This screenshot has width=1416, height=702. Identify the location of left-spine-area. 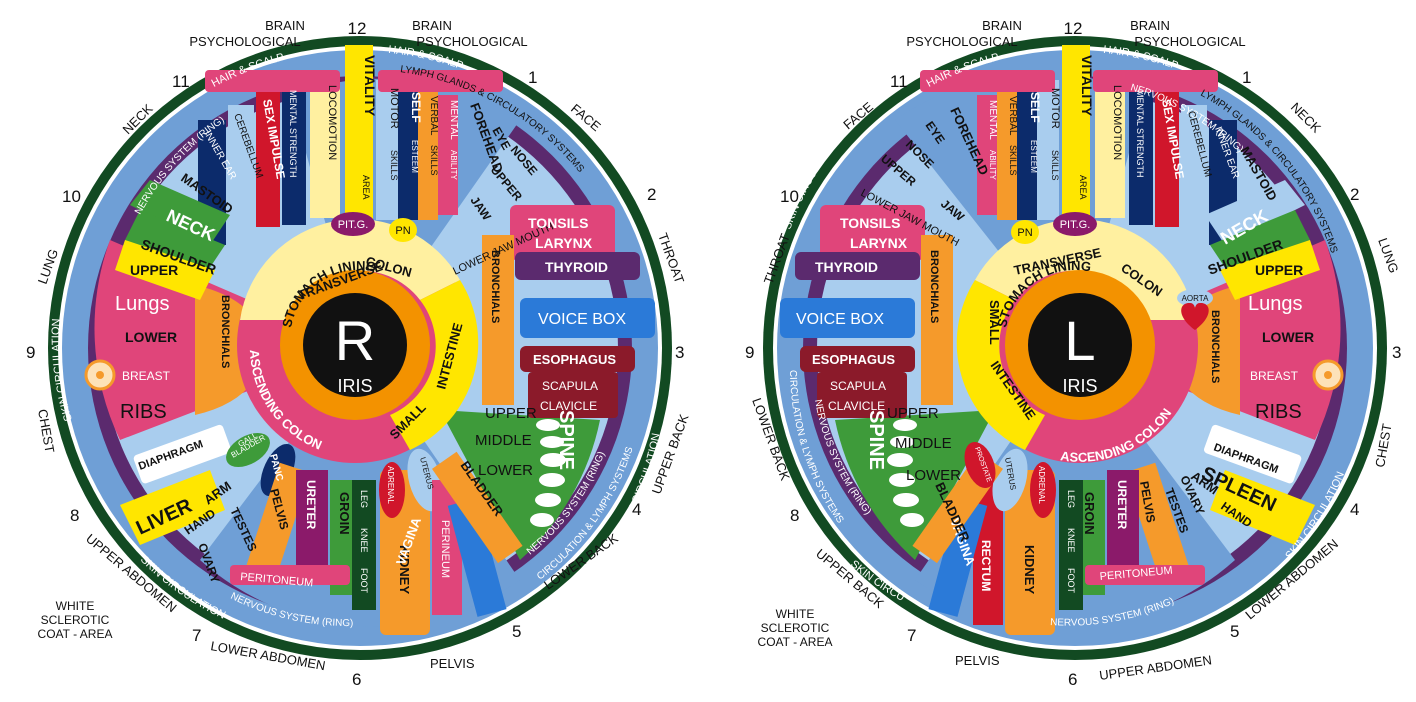
(915, 485).